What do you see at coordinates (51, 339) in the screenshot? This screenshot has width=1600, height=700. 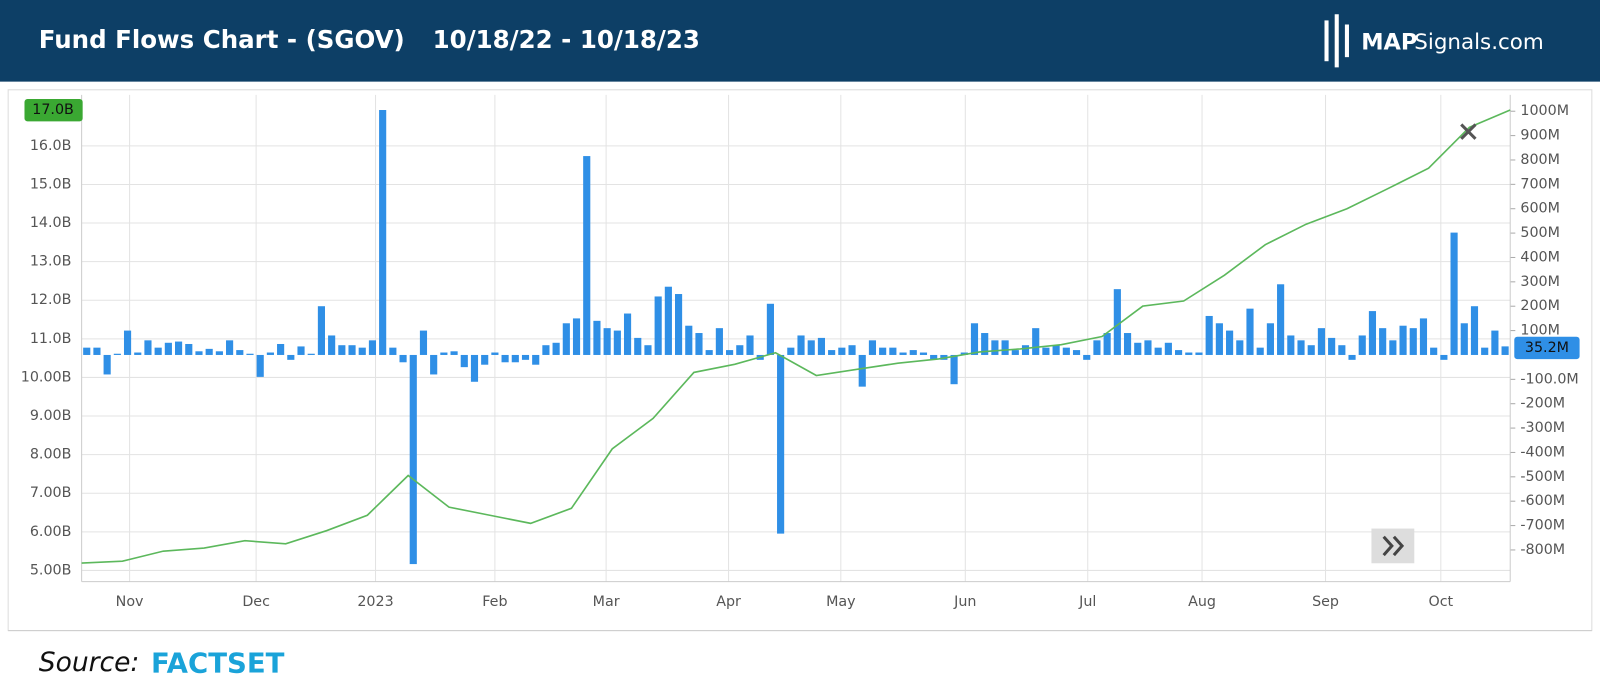 I see `y-tick-label: 11.0B` at bounding box center [51, 339].